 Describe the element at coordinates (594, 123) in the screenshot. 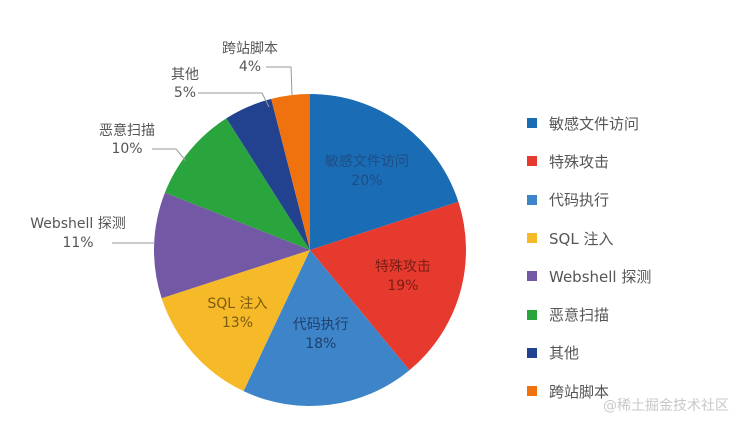

I see `legend-label: 敏感文件访问` at that location.